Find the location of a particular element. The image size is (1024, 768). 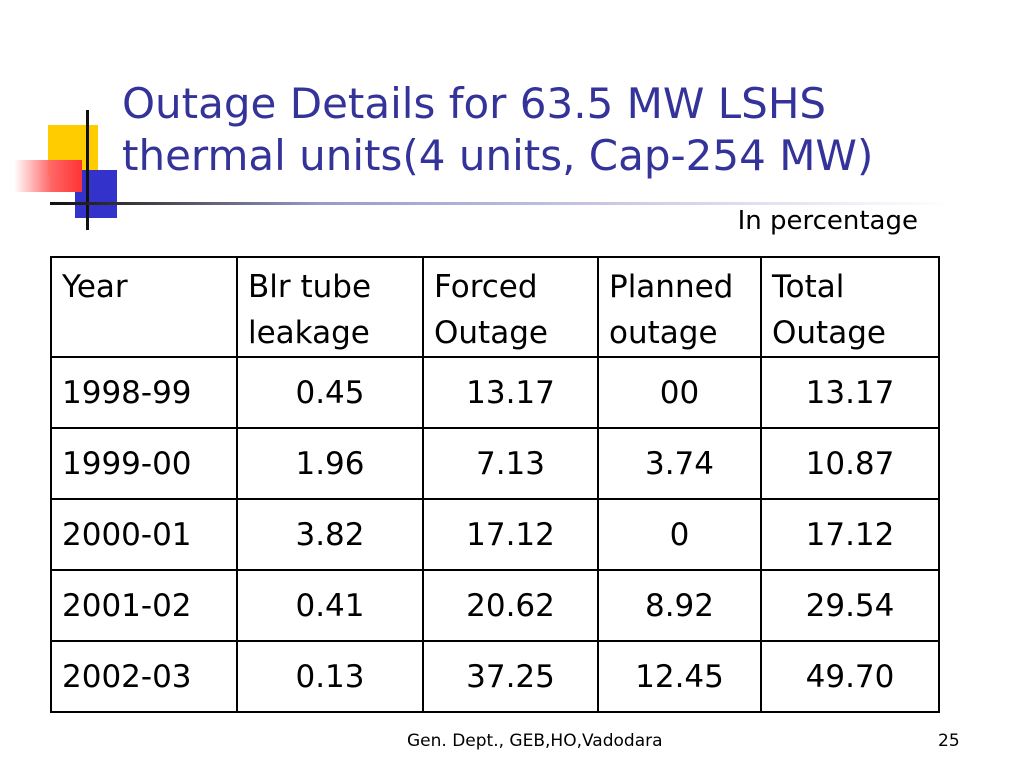

cell-total-outage: 10.87 is located at coordinates (850, 463).